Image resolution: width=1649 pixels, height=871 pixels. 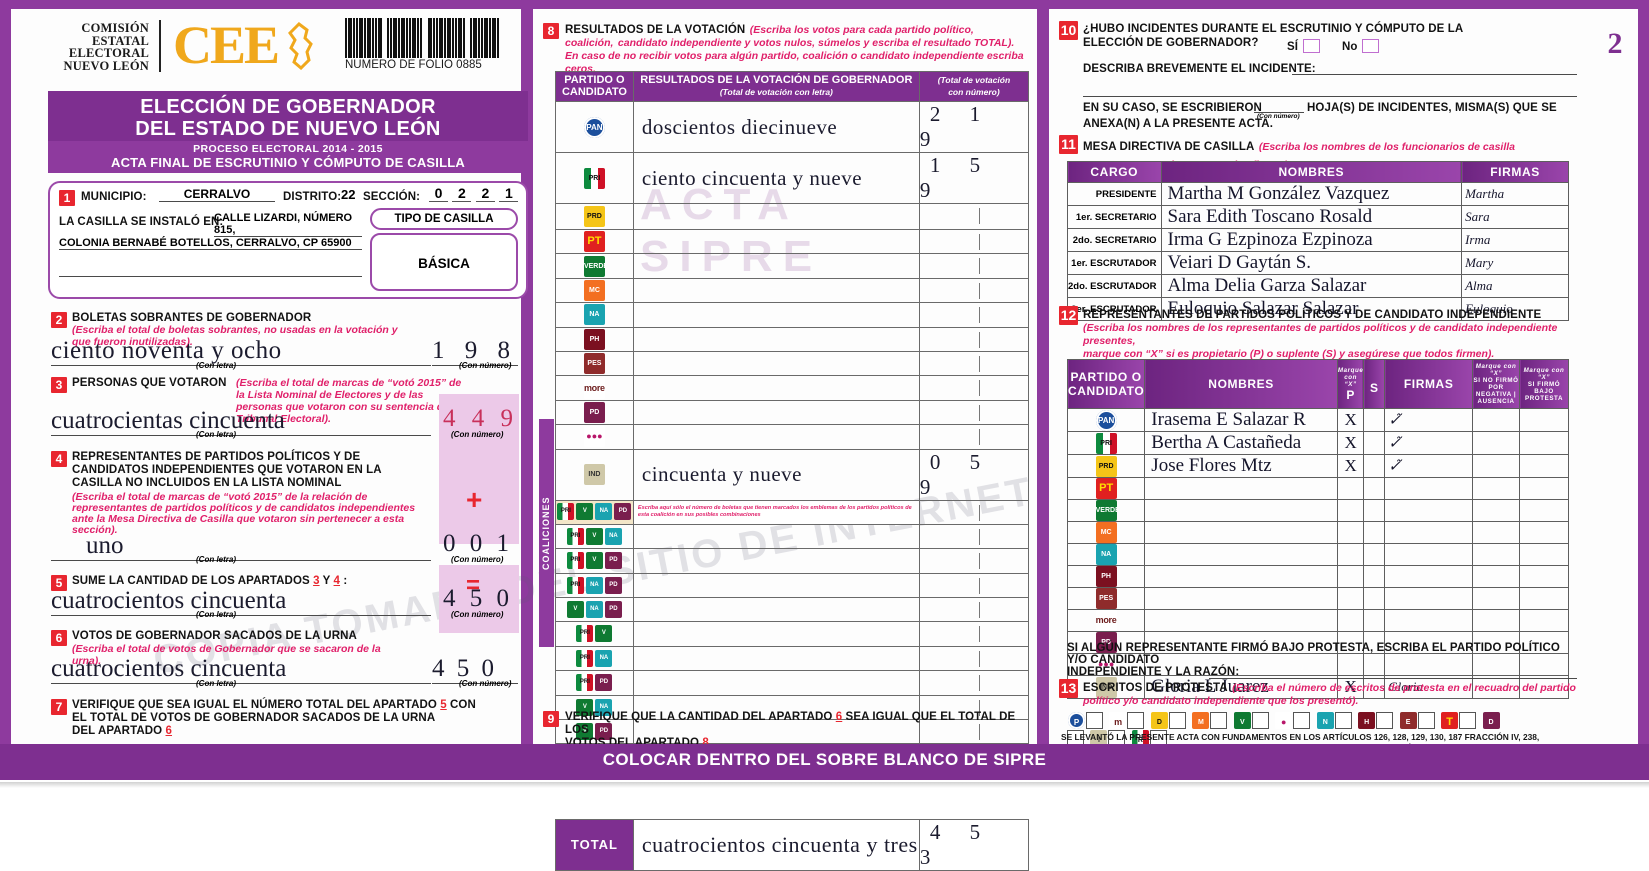 I want to click on table-row: PRI V PD, so click(x=792, y=561).